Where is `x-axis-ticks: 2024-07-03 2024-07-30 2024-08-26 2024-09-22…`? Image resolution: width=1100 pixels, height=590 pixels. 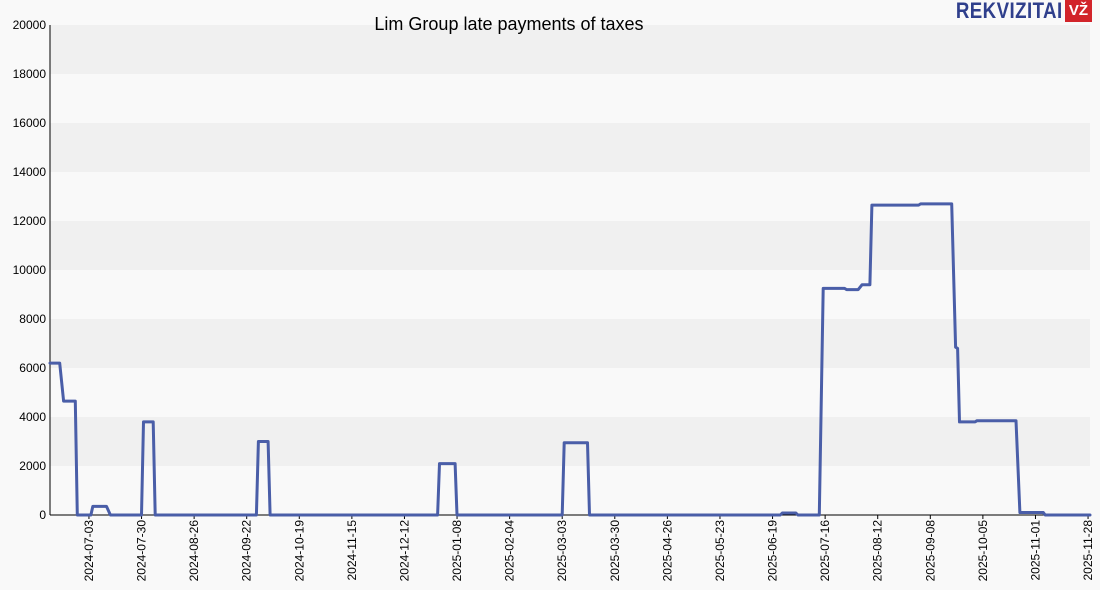 x-axis-ticks: 2024-07-03 2024-07-30 2024-08-26 2024-09-22… is located at coordinates (588, 548).